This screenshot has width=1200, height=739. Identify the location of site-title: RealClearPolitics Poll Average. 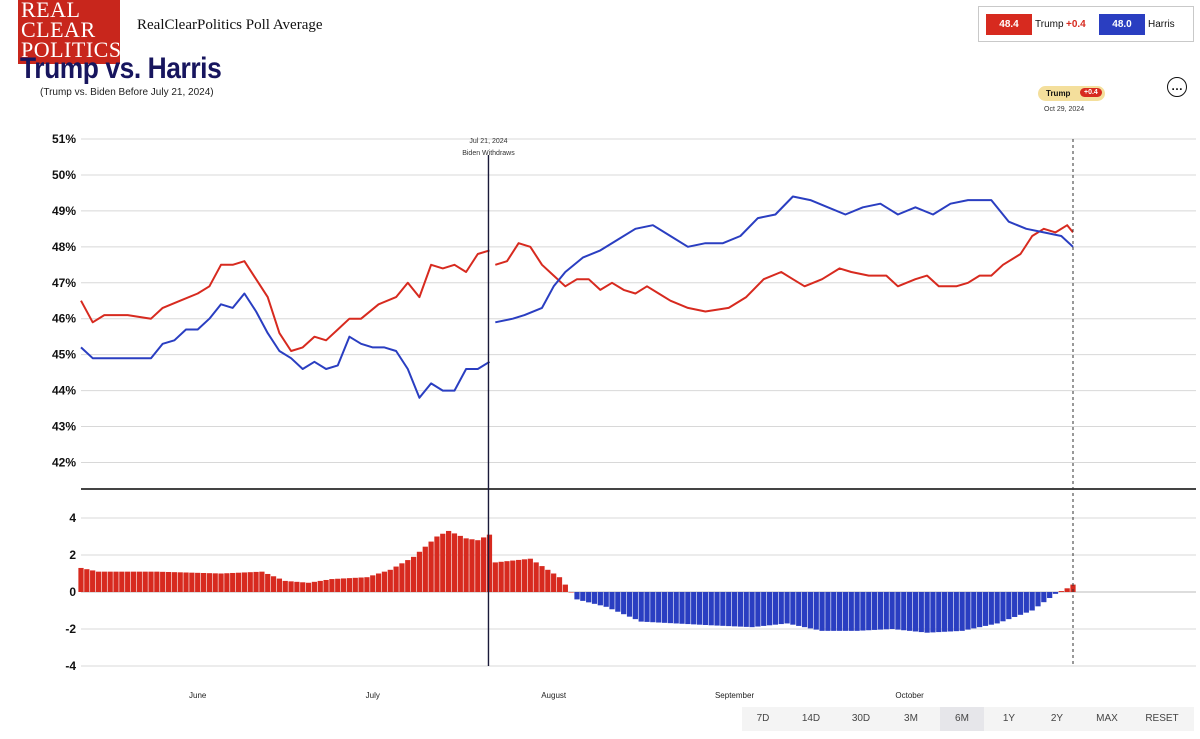
(230, 25).